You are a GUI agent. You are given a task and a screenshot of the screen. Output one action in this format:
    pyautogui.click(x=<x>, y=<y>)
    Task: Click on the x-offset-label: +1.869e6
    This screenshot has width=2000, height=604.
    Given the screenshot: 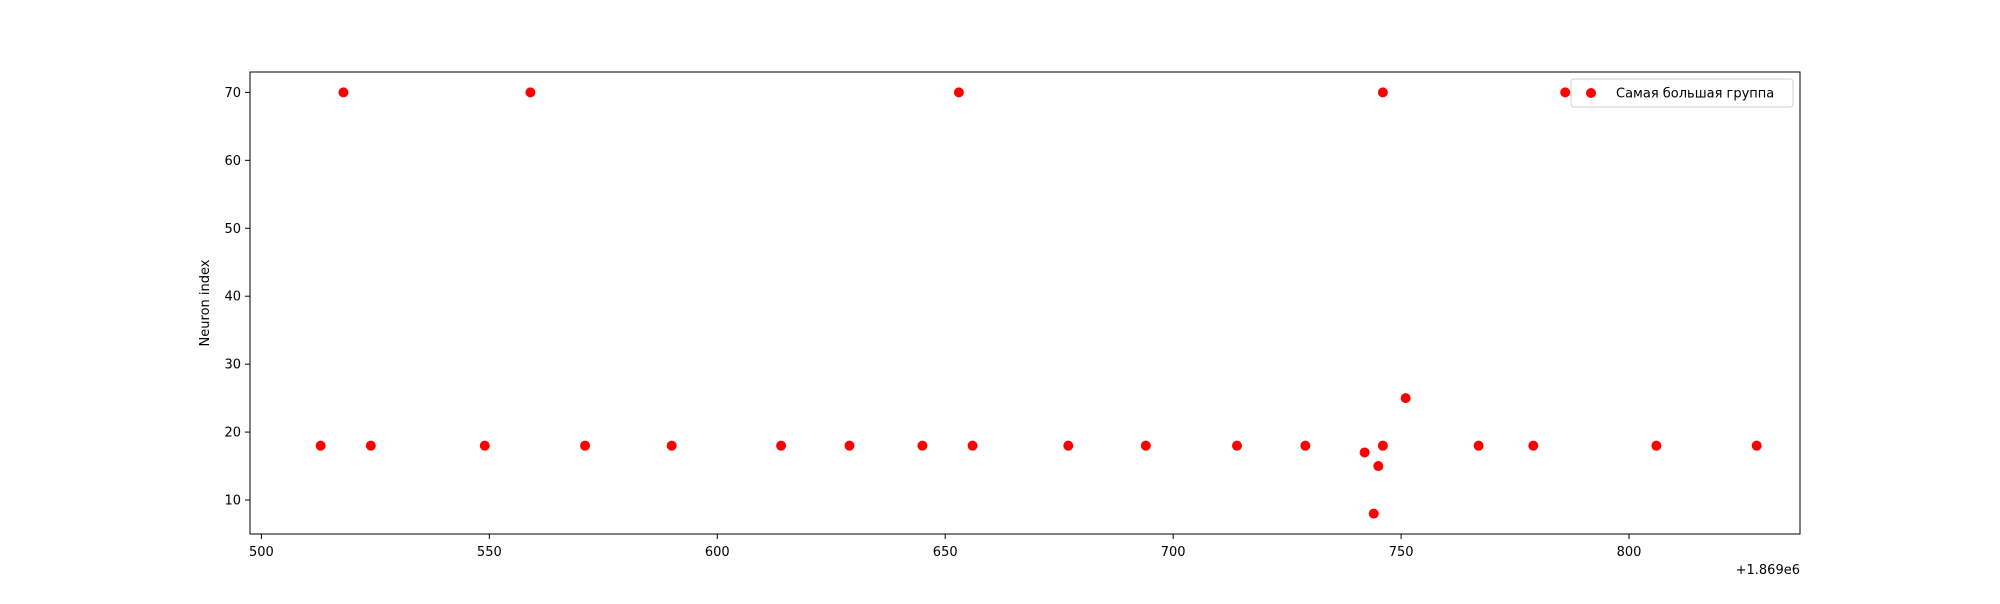 What is the action you would take?
    pyautogui.click(x=1768, y=570)
    